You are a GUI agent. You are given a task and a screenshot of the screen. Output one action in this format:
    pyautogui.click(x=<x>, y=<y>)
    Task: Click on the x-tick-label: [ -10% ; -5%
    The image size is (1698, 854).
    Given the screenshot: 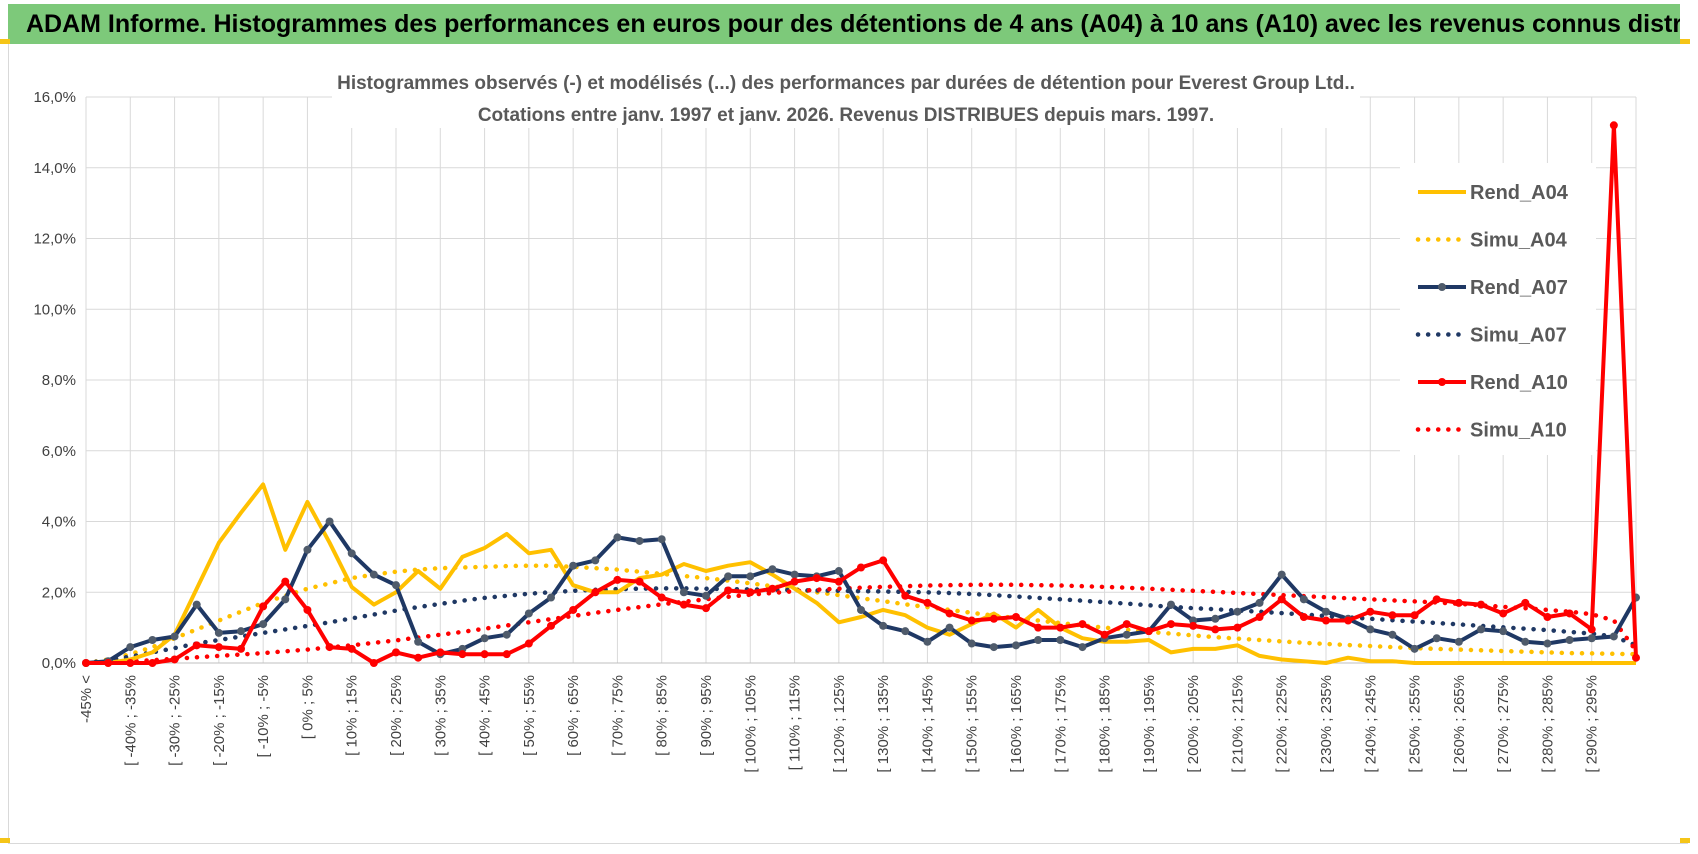 What is the action you would take?
    pyautogui.click(x=263, y=716)
    